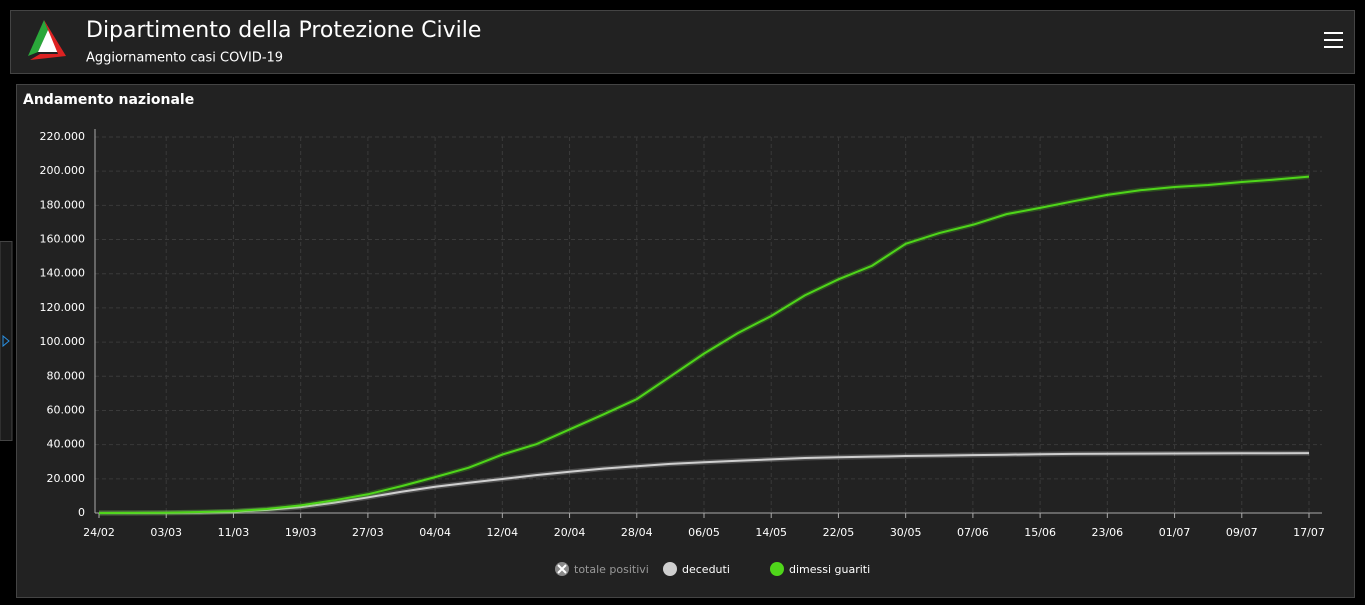 This screenshot has height=605, width=1365. What do you see at coordinates (66, 478) in the screenshot?
I see `y-tick-label: 20.000` at bounding box center [66, 478].